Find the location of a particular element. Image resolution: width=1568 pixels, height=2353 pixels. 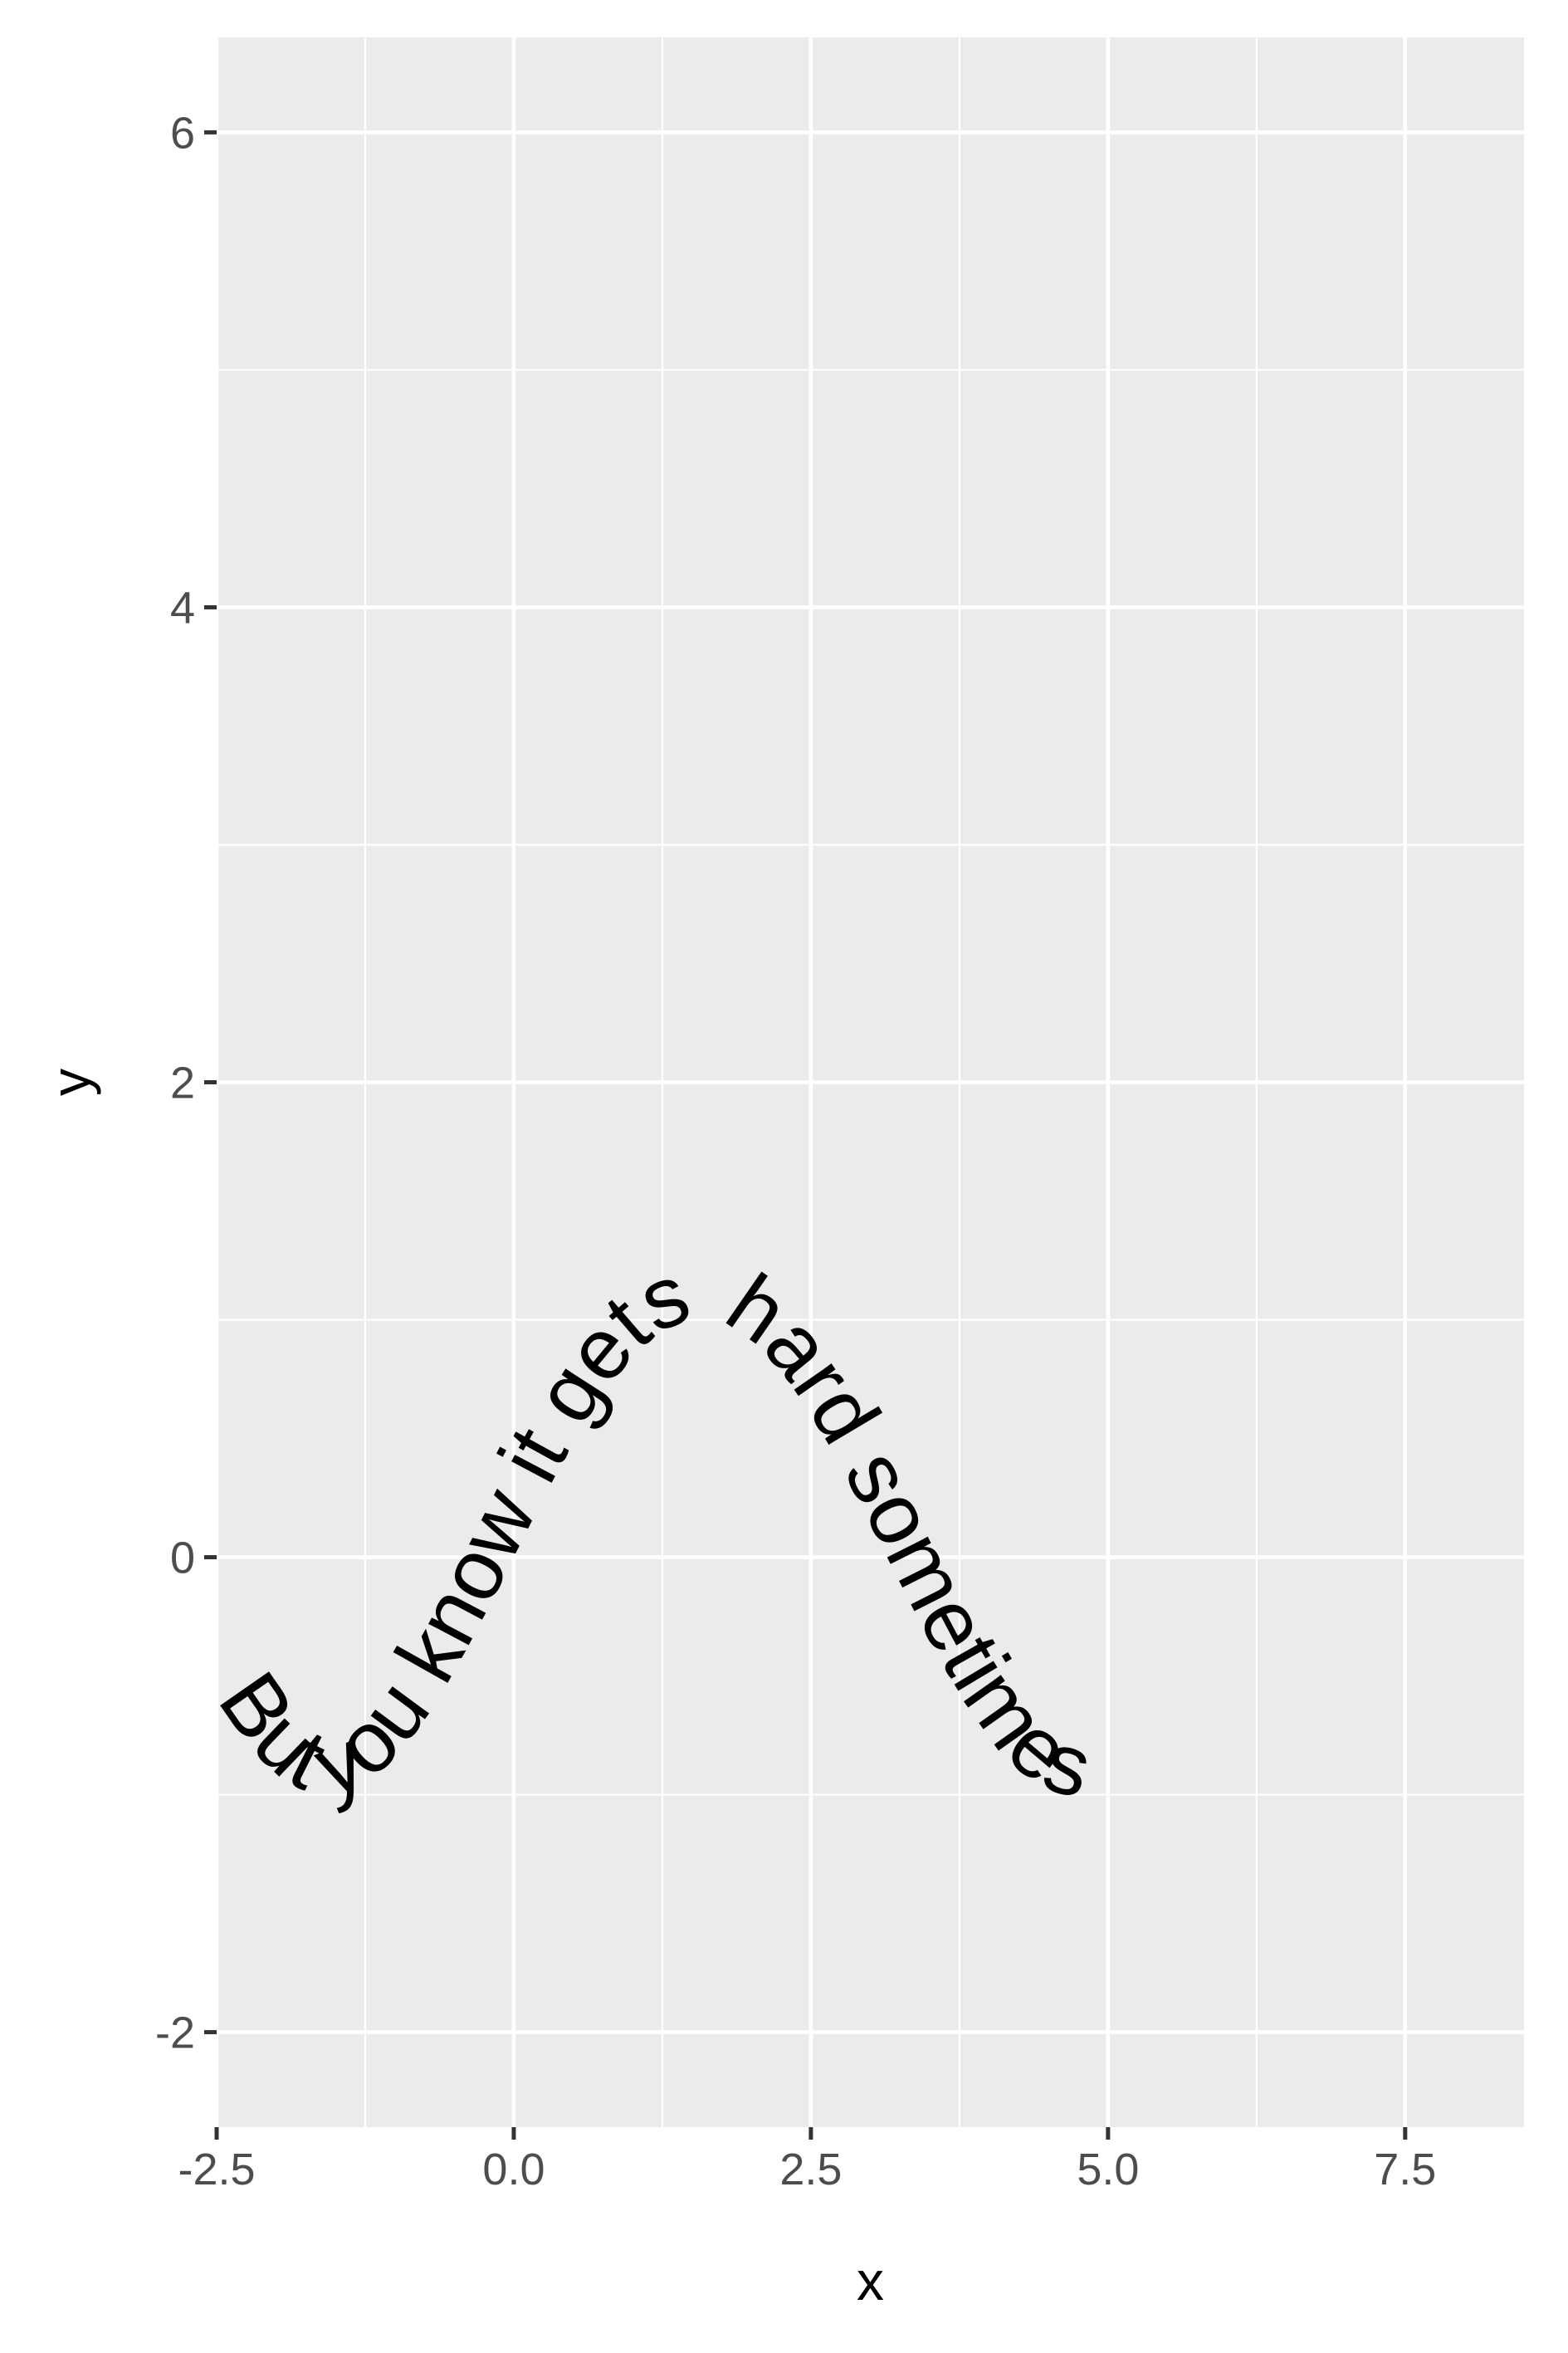

y-tick-label: -2 is located at coordinates (175, 2033).